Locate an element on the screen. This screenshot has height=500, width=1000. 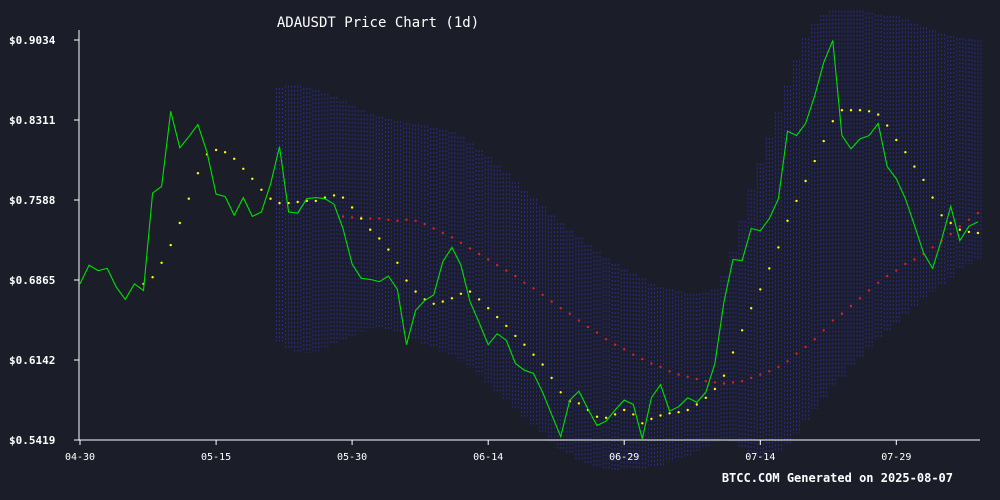
y-tick-label: $0.8311 is located at coordinates (32, 120).